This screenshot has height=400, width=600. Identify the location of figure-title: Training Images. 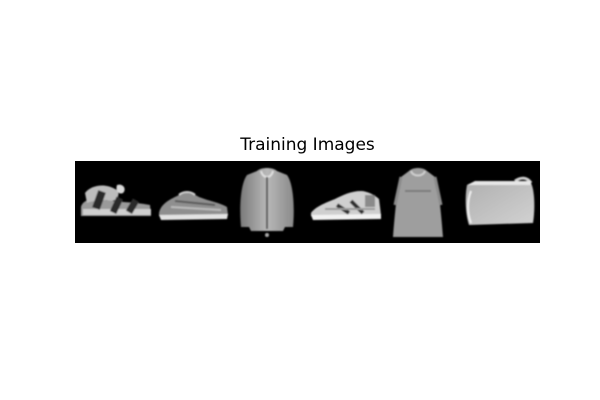
(307, 145).